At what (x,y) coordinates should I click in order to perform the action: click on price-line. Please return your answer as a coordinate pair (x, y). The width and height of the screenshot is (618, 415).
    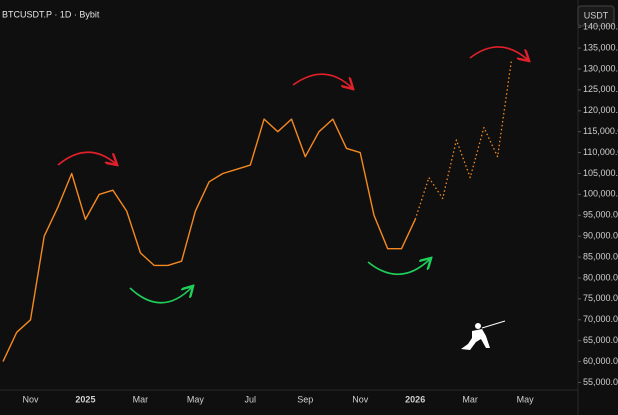
    Looking at the image, I should click on (463, 140).